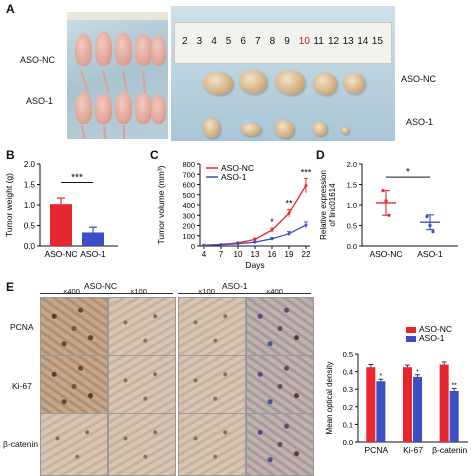 This screenshot has height=476, width=474. Describe the element at coordinates (188, 226) in the screenshot. I see `y-tick-label: 200` at that location.